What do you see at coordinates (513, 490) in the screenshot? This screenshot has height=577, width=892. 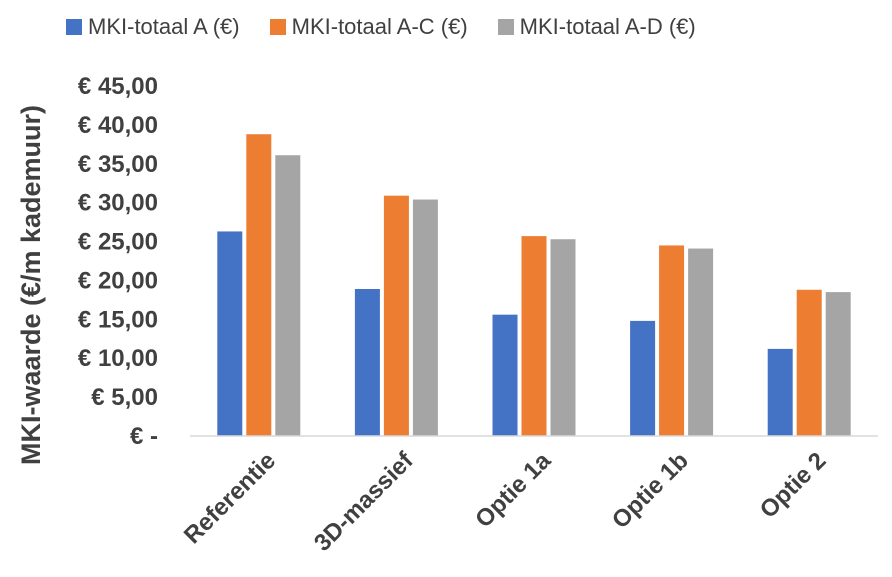 I see `x-category-label: Optie 1a` at bounding box center [513, 490].